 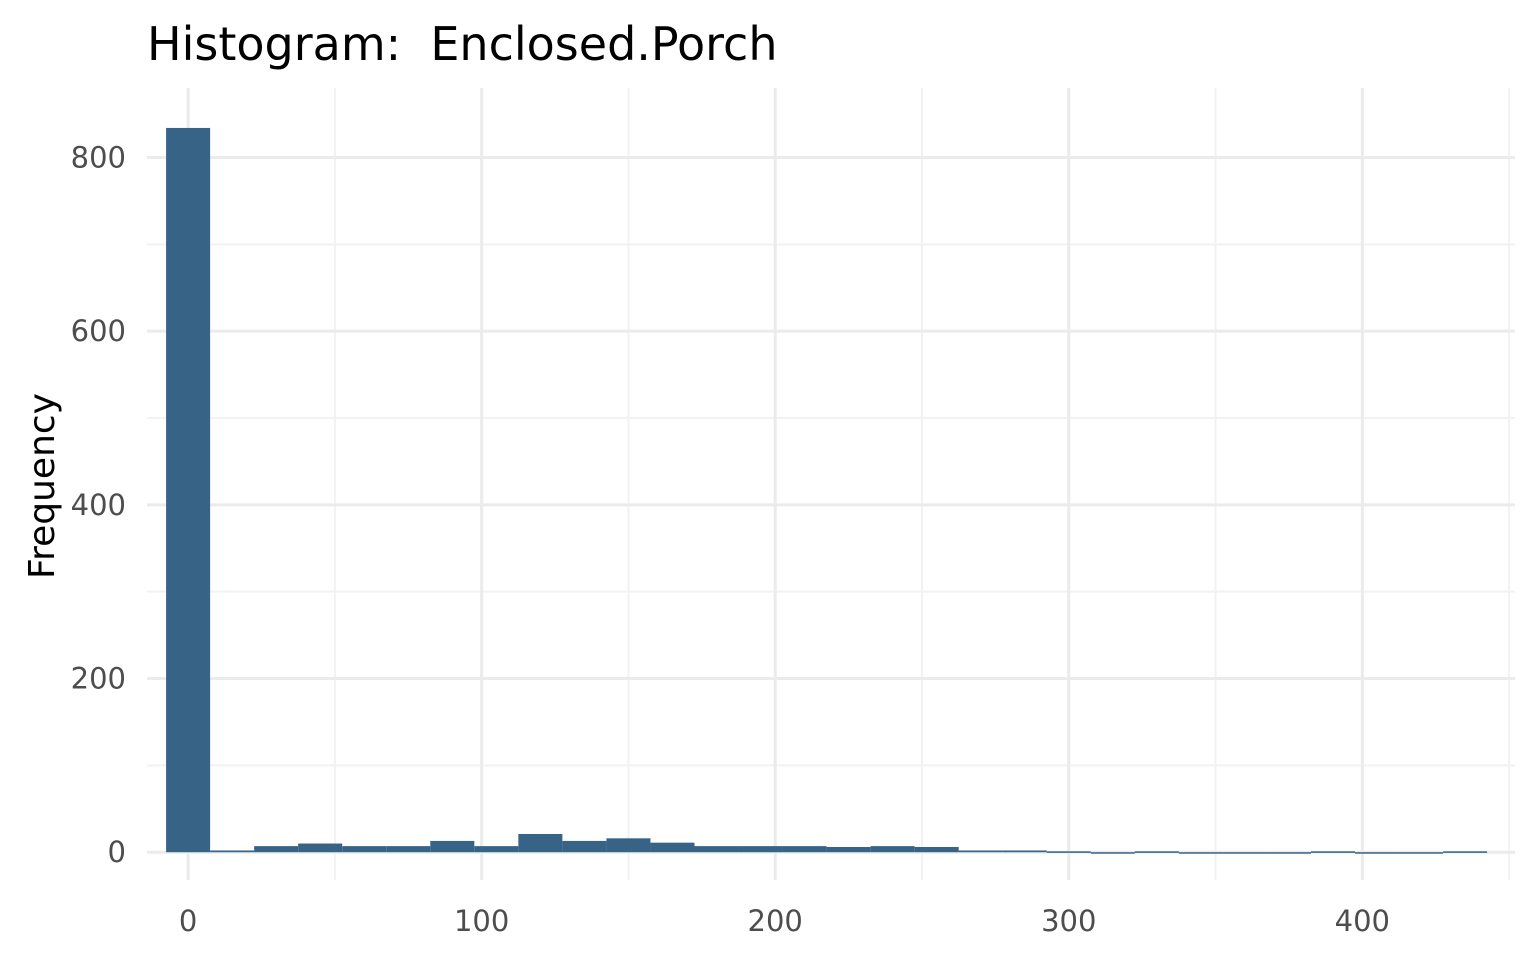 What do you see at coordinates (462, 44) in the screenshot?
I see `chart-title: Histogram: Enclosed.Porch` at bounding box center [462, 44].